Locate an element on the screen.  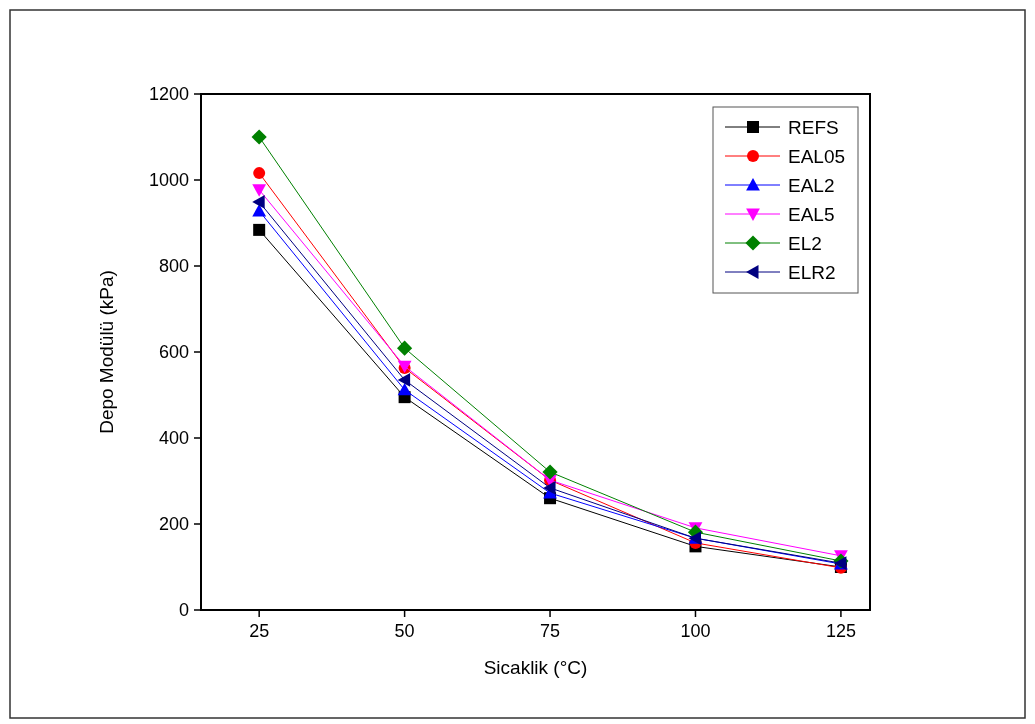
y-axis-title: Depo Modülü (kPa) is located at coordinates (106, 352).